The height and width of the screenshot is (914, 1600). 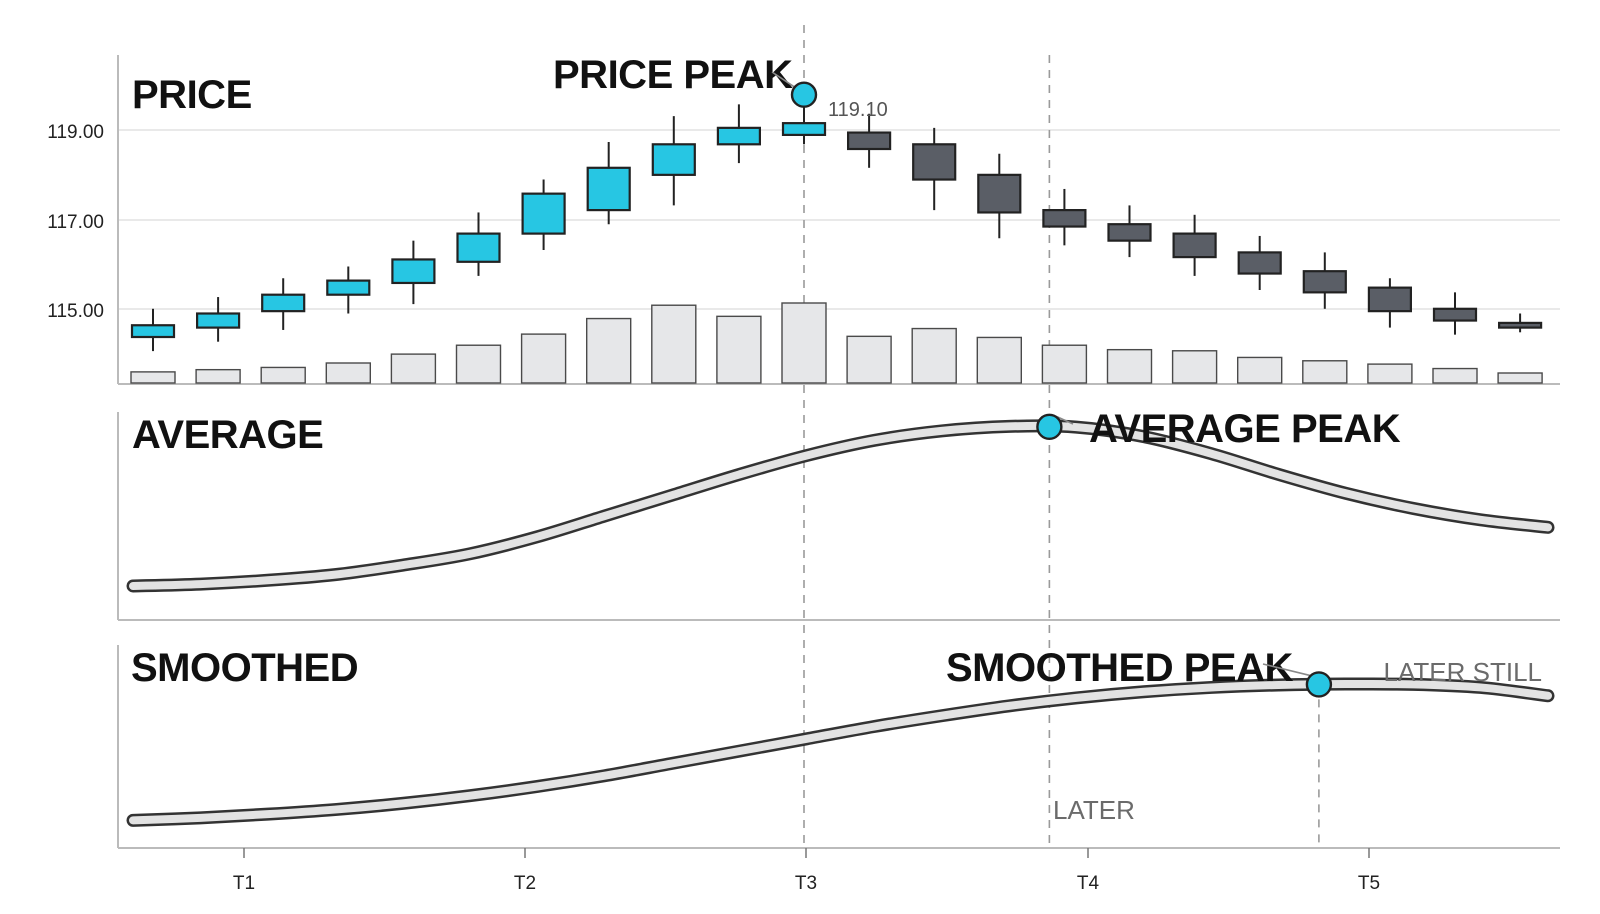 What do you see at coordinates (1119, 668) in the screenshot?
I see `smoothed-peak-label: SMOOTHED PEAK` at bounding box center [1119, 668].